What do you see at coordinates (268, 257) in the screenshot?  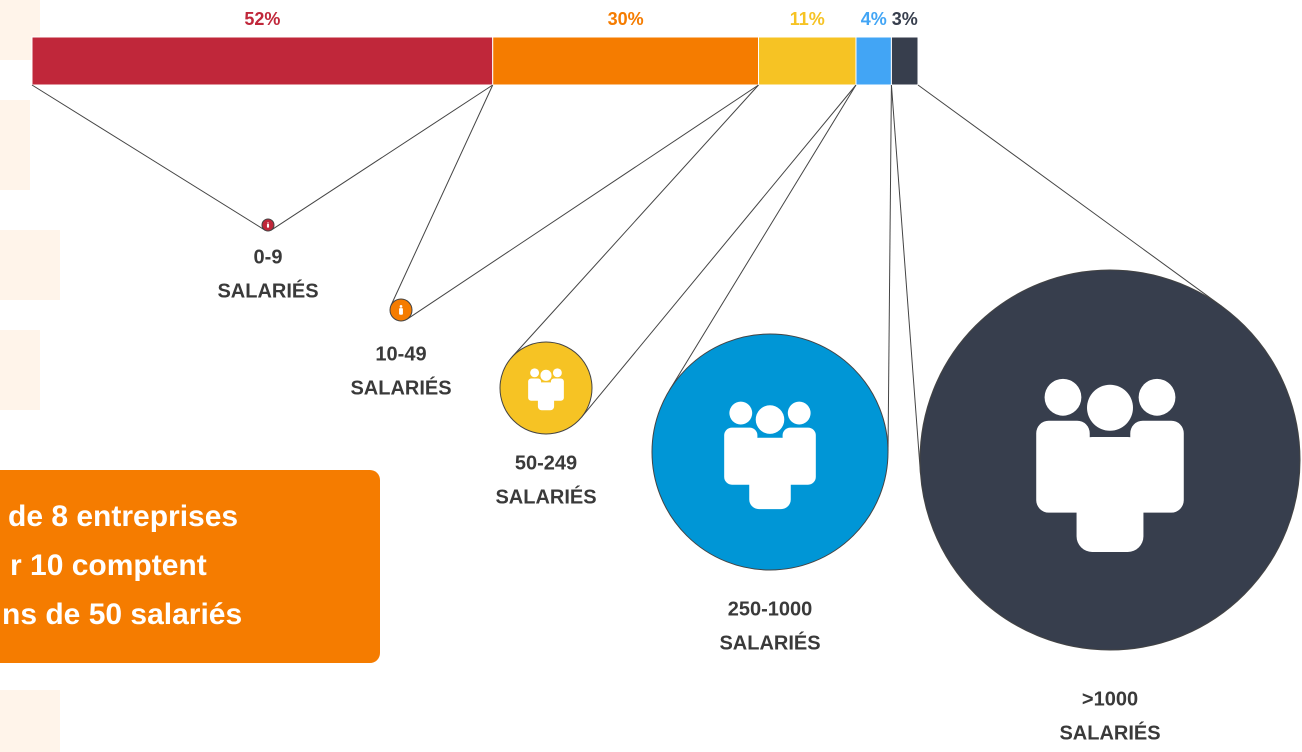 I see `category-label: 0-9` at bounding box center [268, 257].